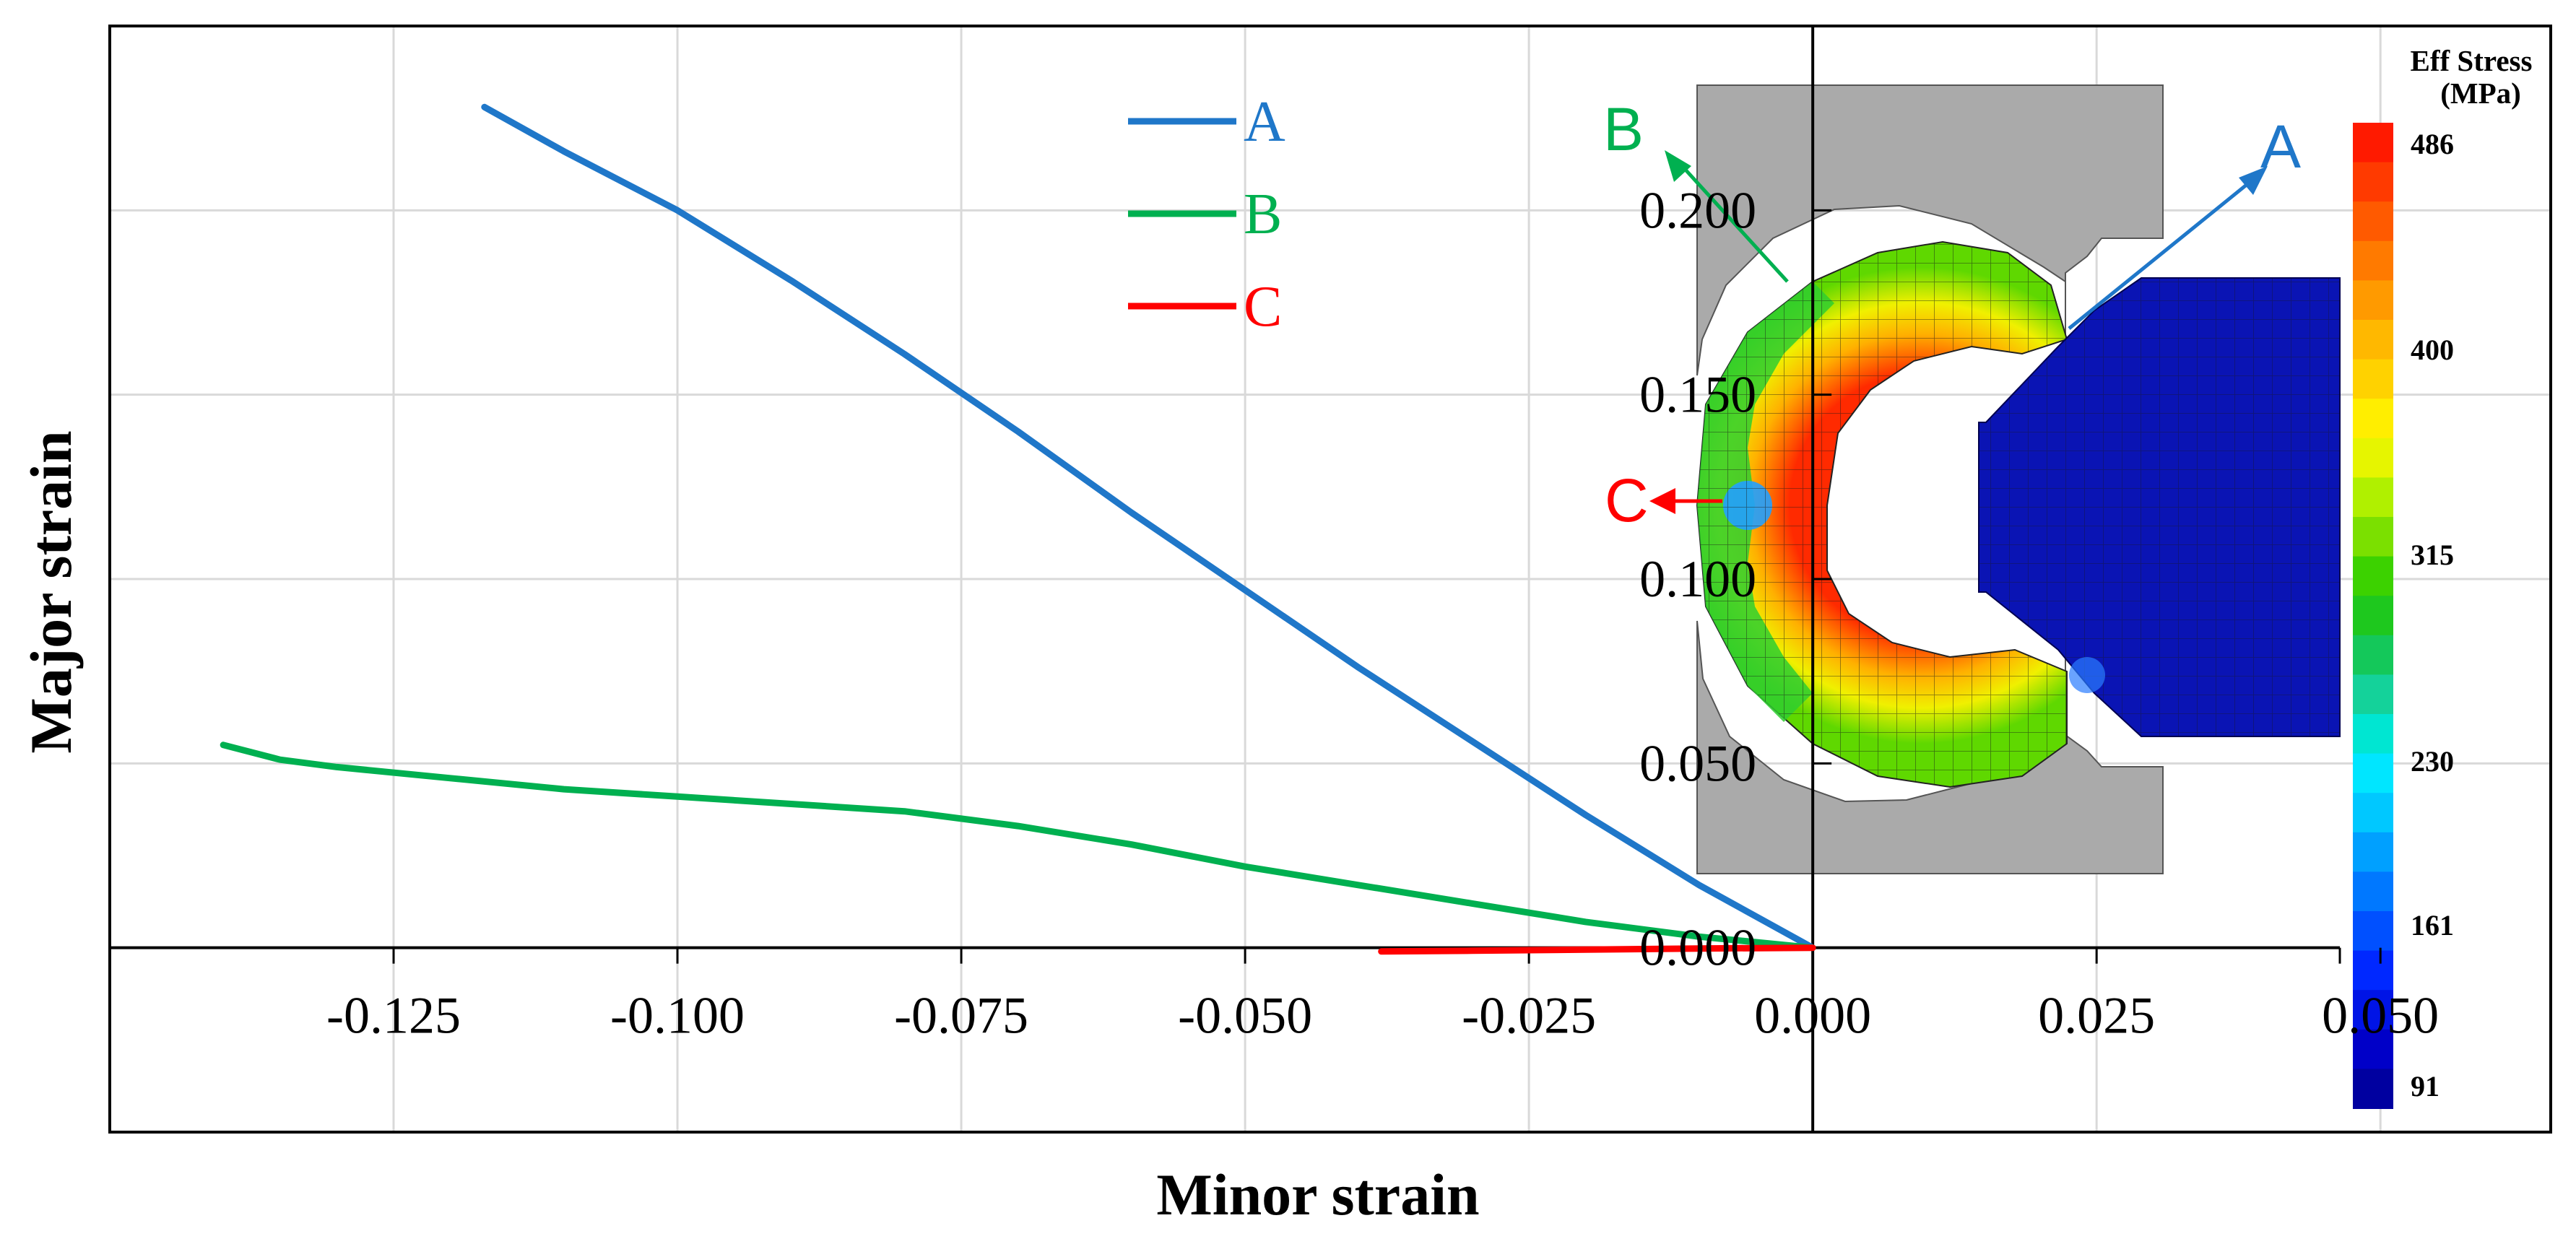 The width and height of the screenshot is (2576, 1244). I want to click on arrow-a, so click(2164, 252).